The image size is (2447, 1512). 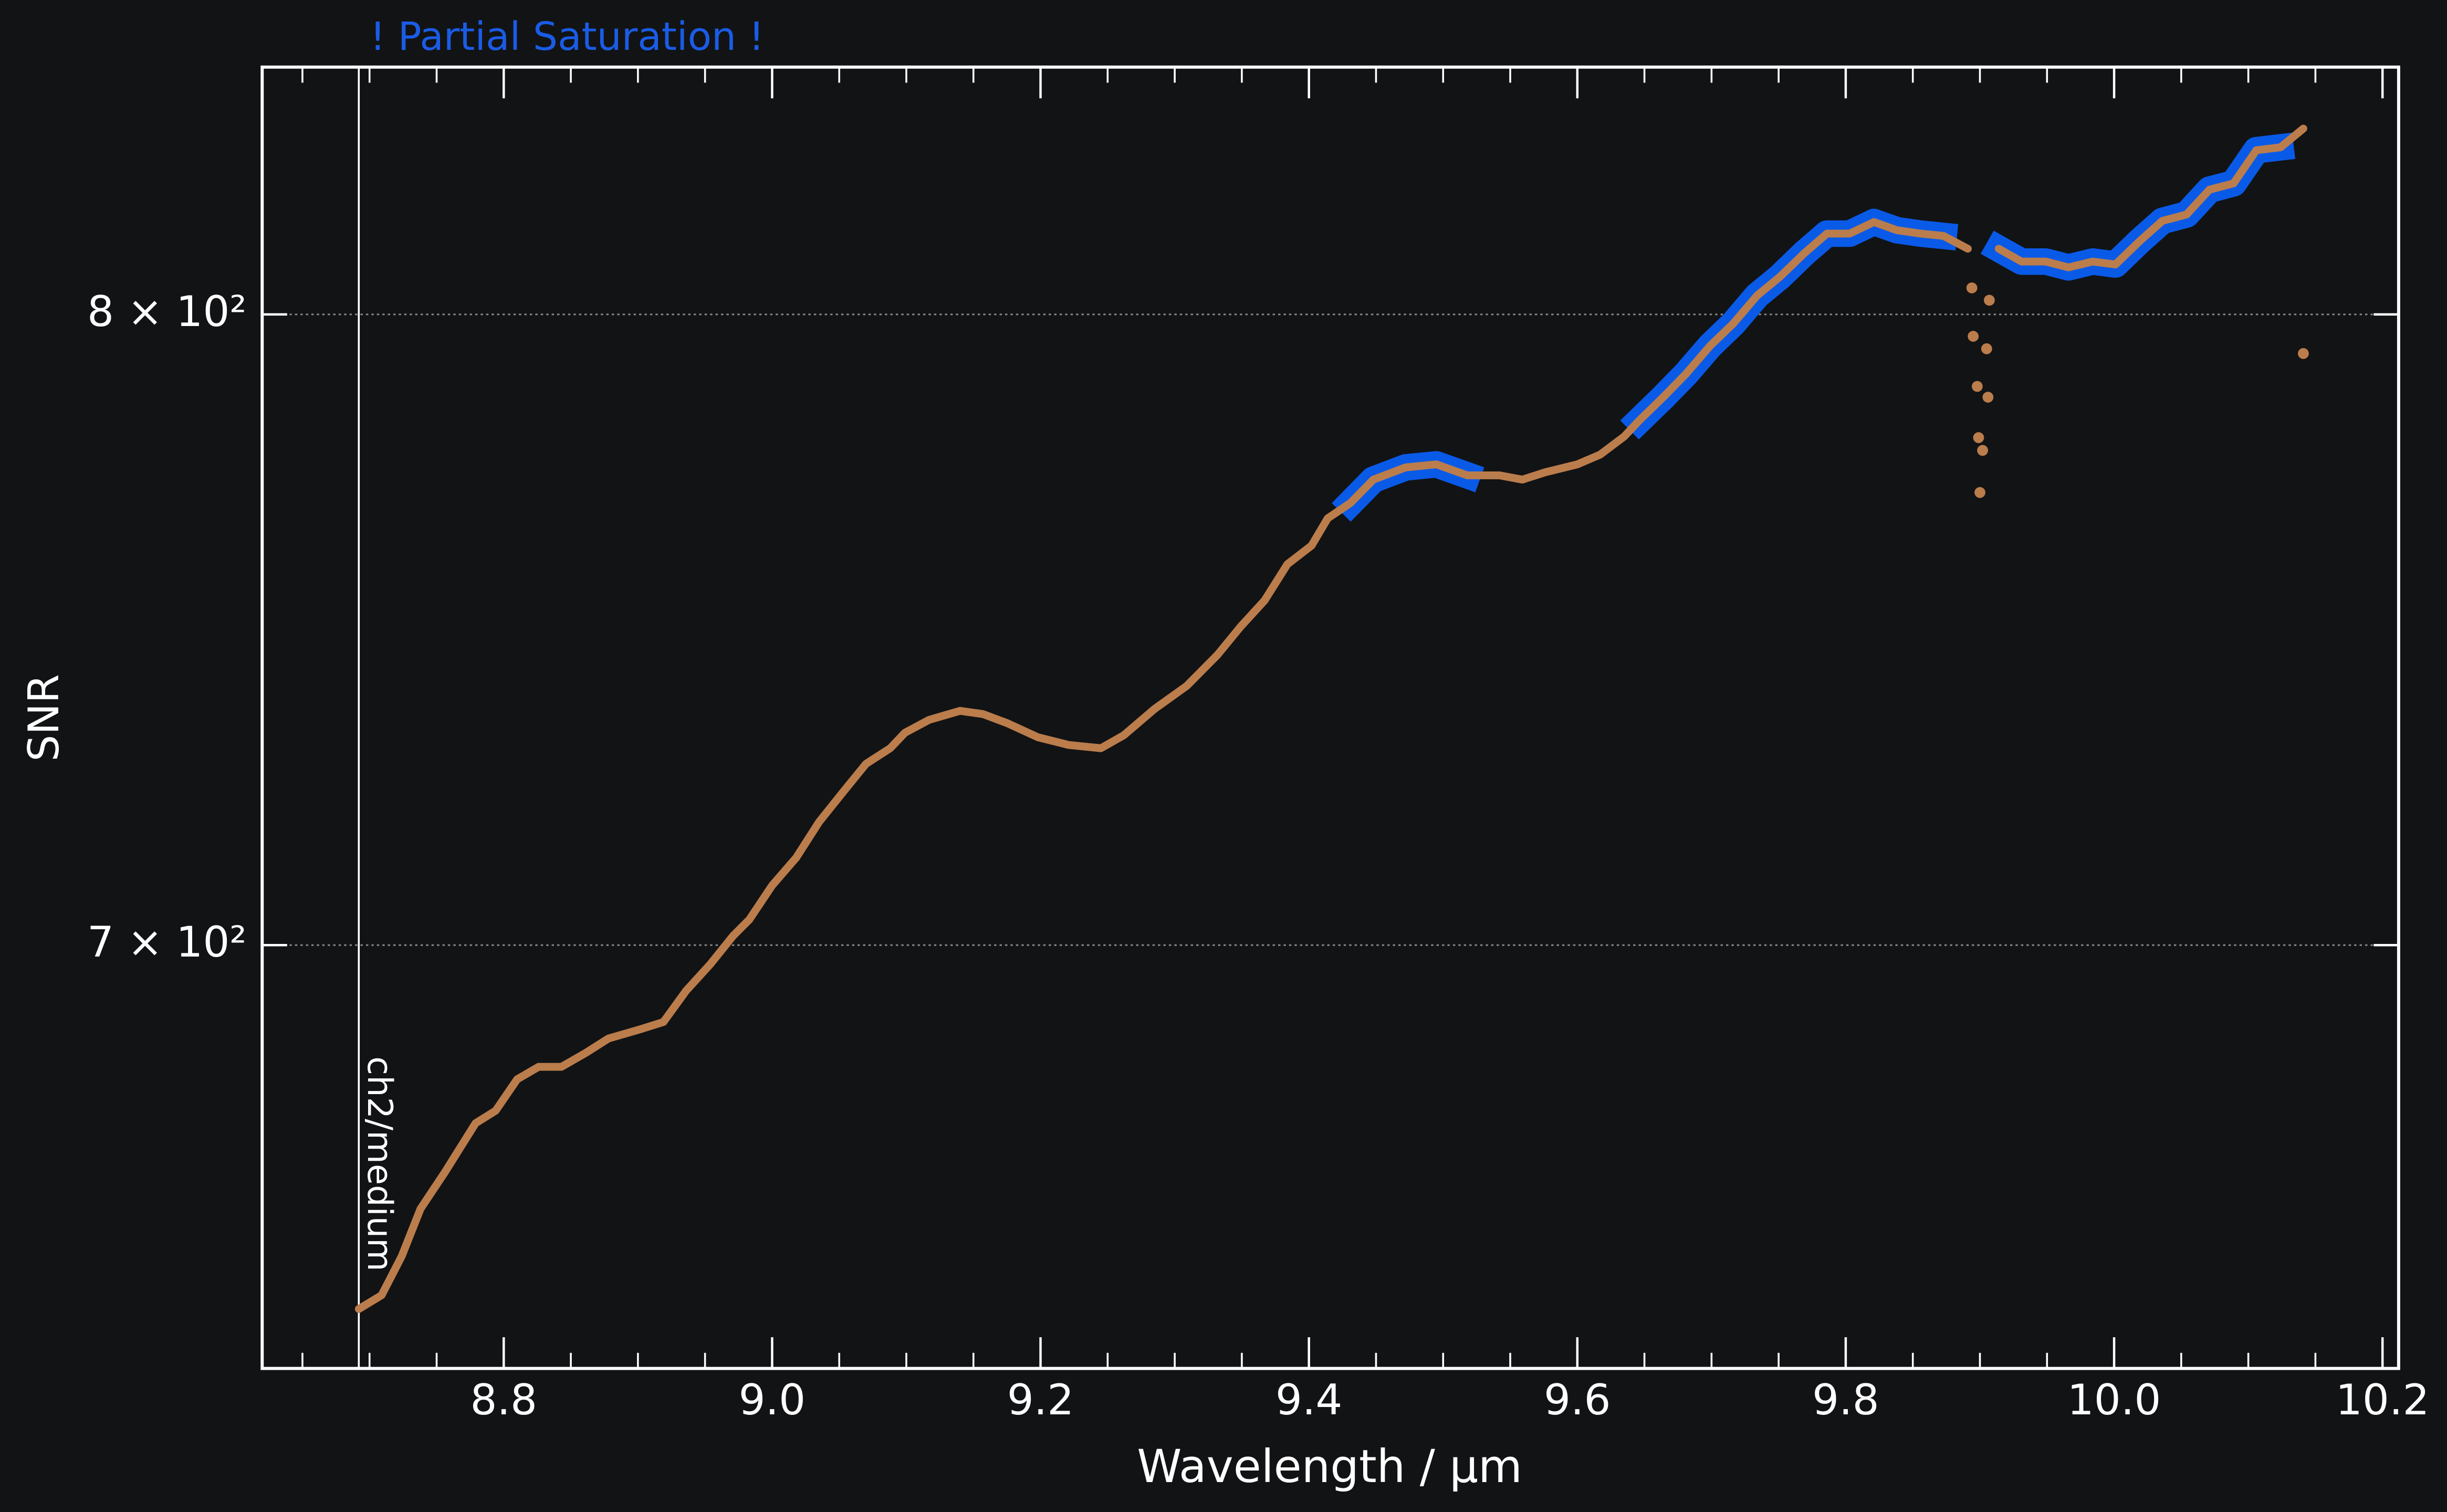 What do you see at coordinates (504, 1400) in the screenshot?
I see `x-tick-label: 8.8` at bounding box center [504, 1400].